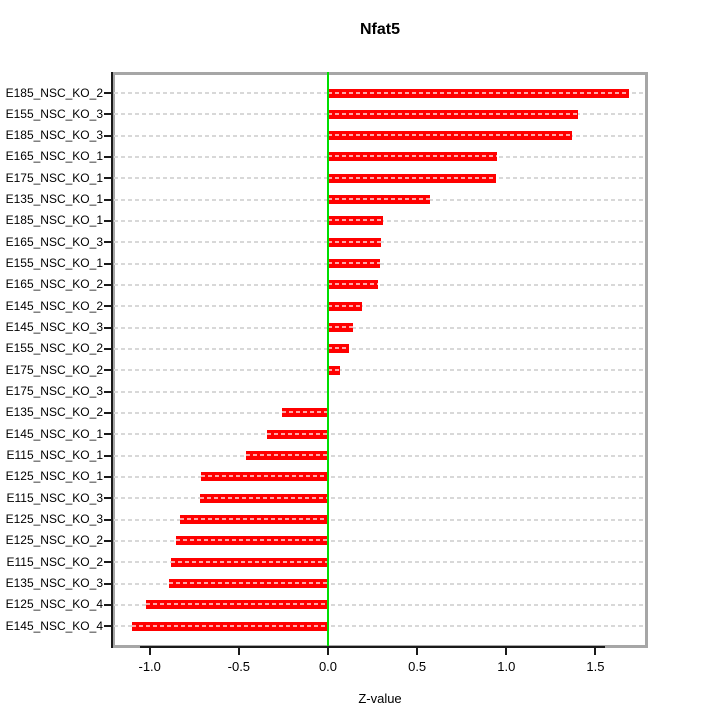  I want to click on y-axis-category-label: E175_NSC_KO_3, so click(54, 391).